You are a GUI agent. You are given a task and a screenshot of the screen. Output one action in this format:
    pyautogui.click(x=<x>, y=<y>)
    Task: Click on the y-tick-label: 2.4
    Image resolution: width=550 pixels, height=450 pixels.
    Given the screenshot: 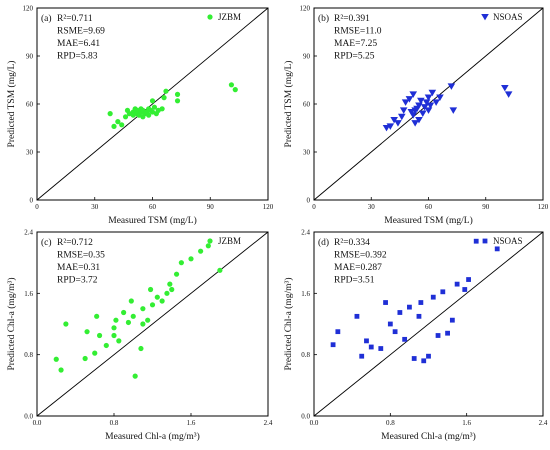 What is the action you would take?
    pyautogui.click(x=305, y=233)
    